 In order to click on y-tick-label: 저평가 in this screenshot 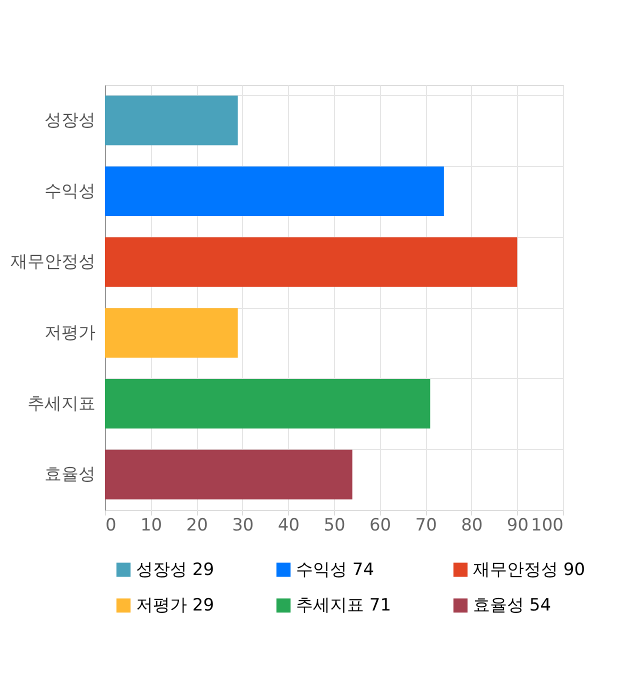, I will do `click(70, 332)`.